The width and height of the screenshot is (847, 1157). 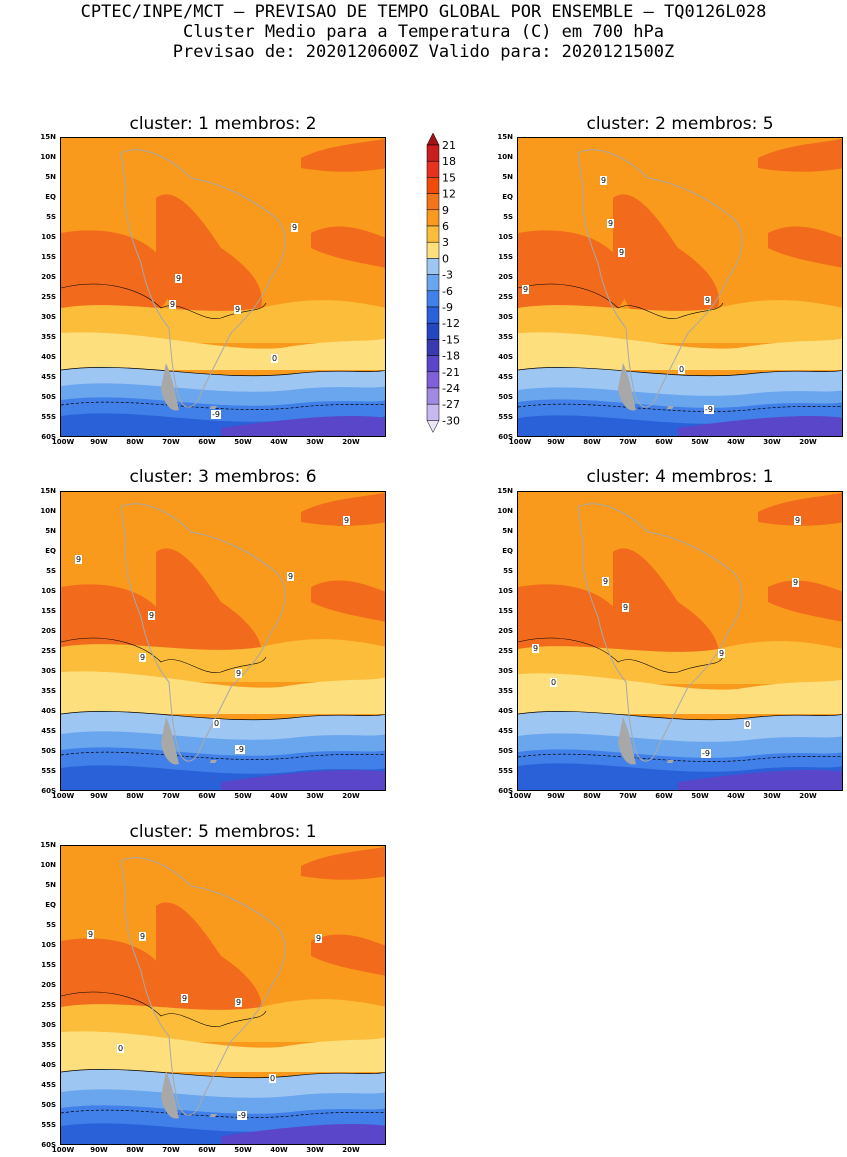 What do you see at coordinates (451, 356) in the screenshot?
I see `legend-value: -18` at bounding box center [451, 356].